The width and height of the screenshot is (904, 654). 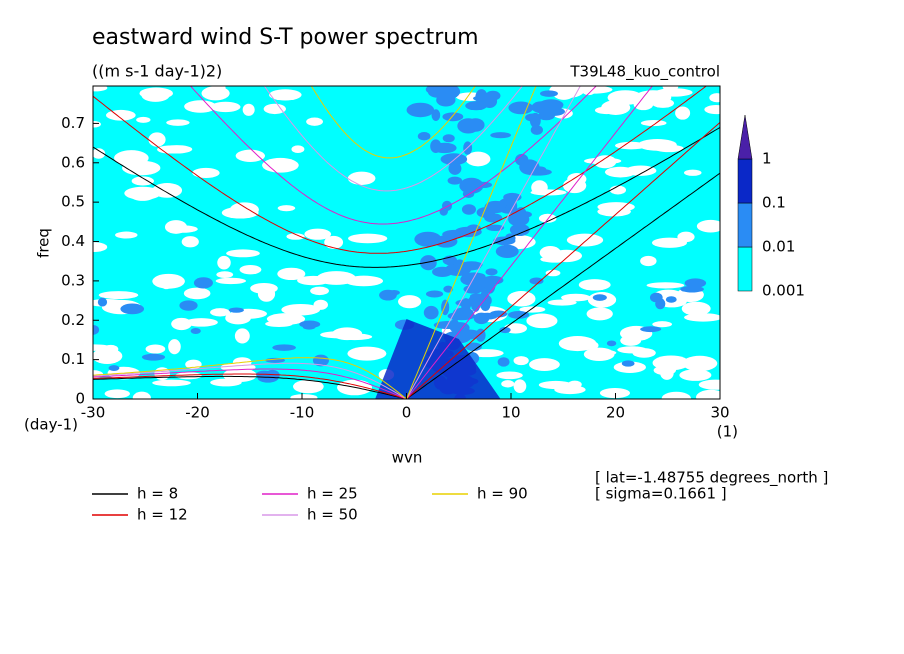 What do you see at coordinates (73, 280) in the screenshot?
I see `y-tick-label: 0.3` at bounding box center [73, 280].